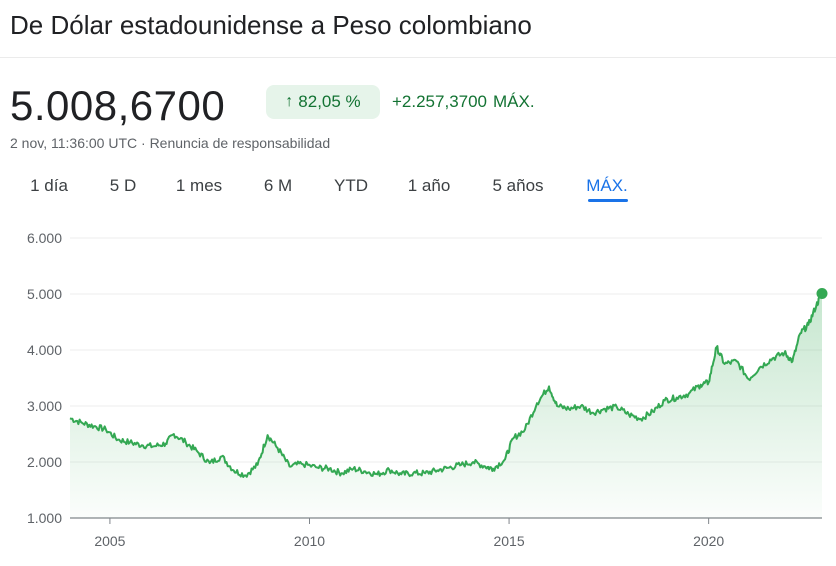 This screenshot has height=566, width=836. What do you see at coordinates (607, 185) in the screenshot?
I see `tab-max: MÁX.` at bounding box center [607, 185].